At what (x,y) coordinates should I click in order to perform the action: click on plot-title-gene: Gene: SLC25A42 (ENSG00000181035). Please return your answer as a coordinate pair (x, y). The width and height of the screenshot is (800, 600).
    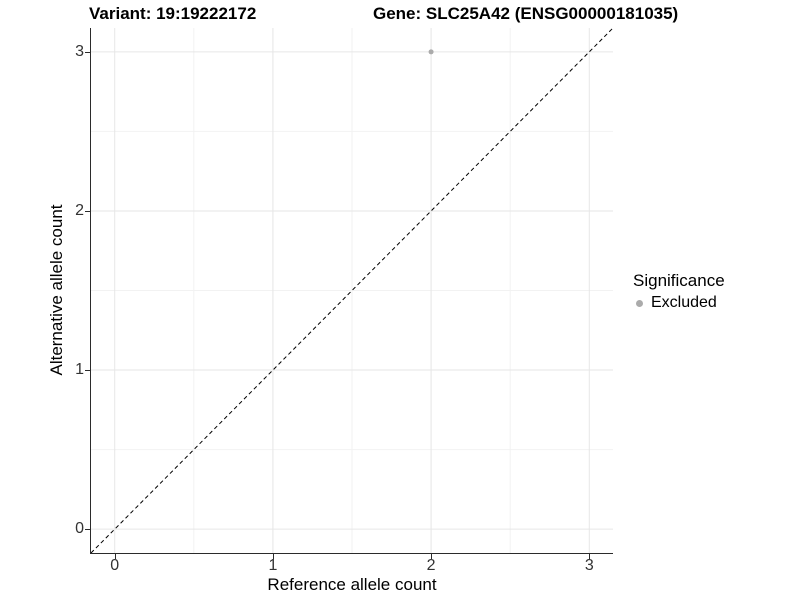
    Looking at the image, I should click on (526, 13).